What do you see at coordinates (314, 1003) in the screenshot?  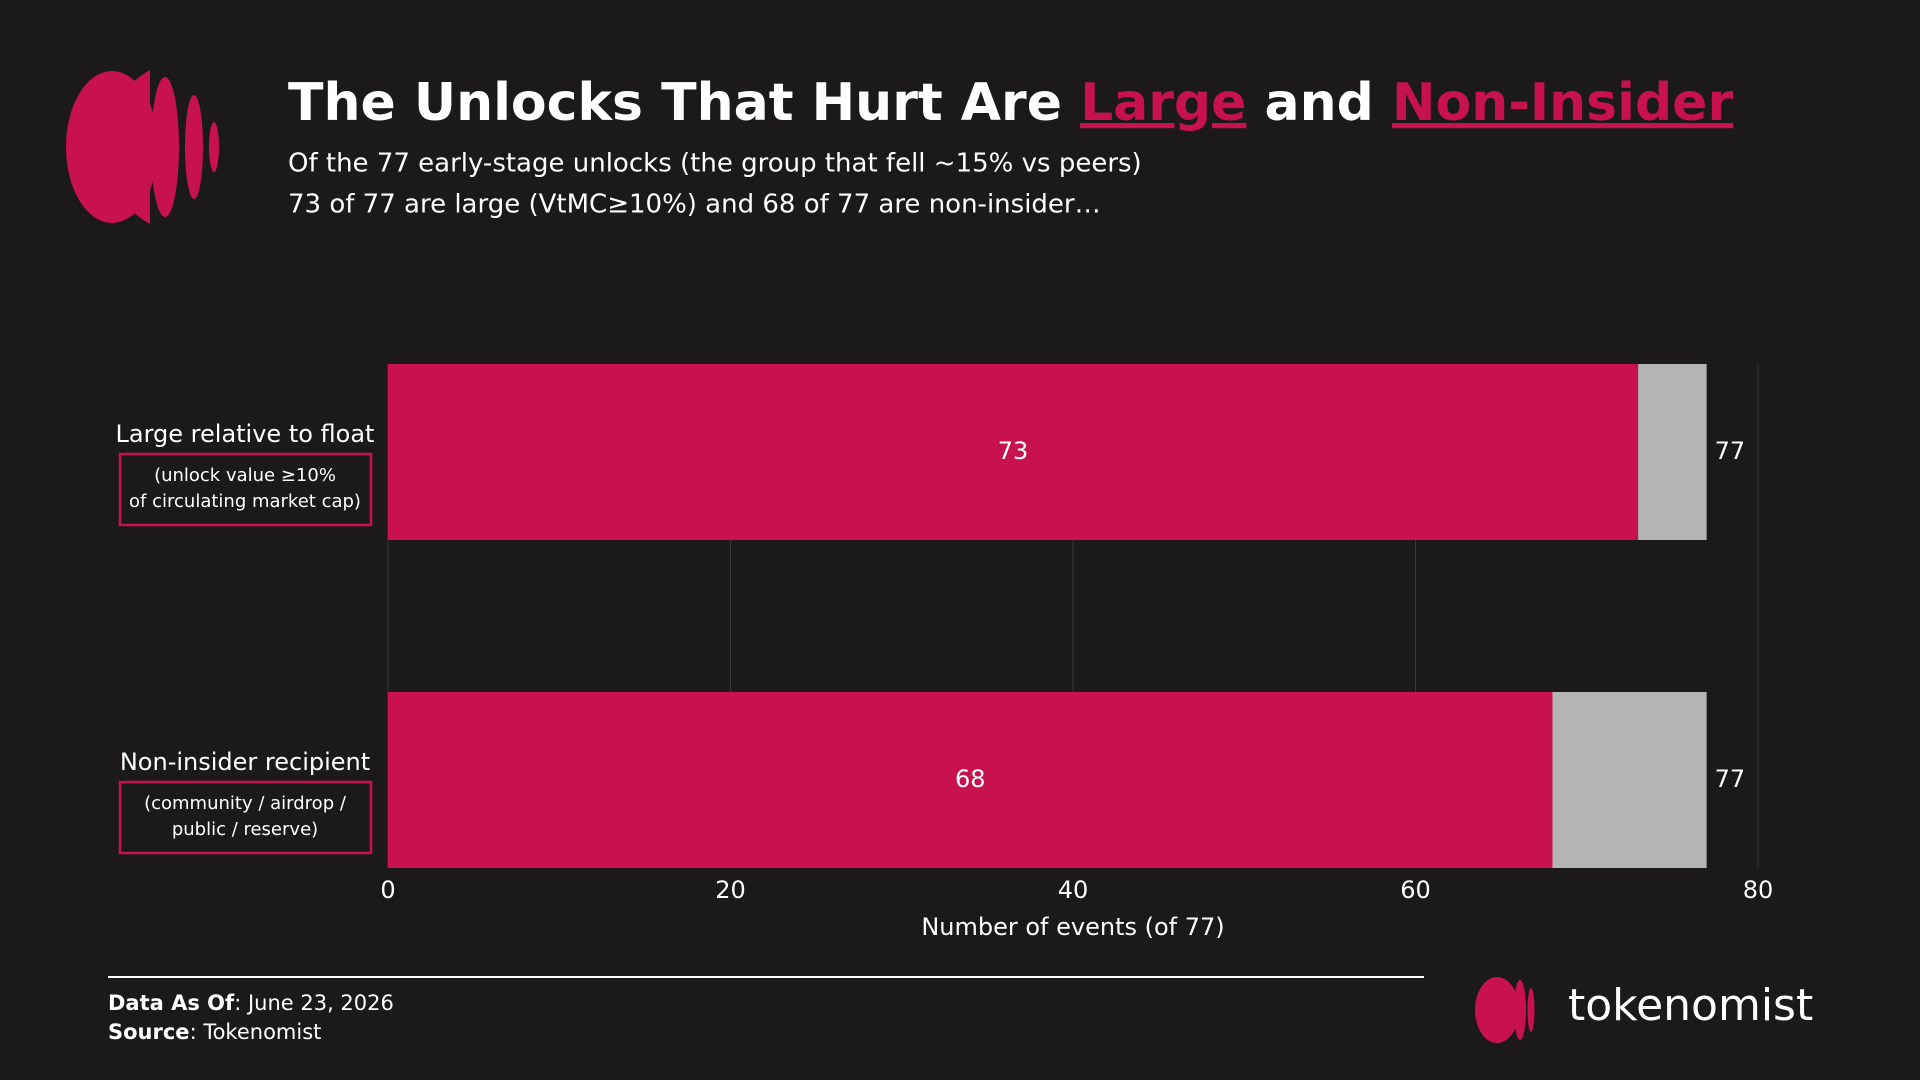 I see `footer-value: : June 23, 2026` at bounding box center [314, 1003].